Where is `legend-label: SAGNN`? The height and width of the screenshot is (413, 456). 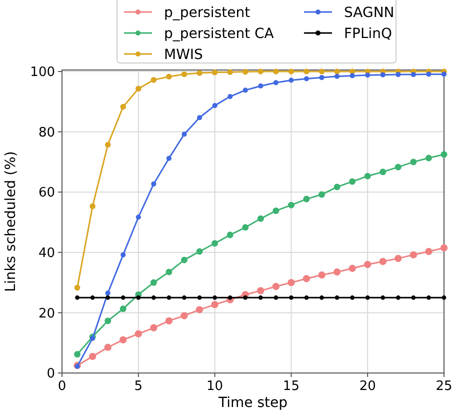
legend-label: SAGNN is located at coordinates (369, 12).